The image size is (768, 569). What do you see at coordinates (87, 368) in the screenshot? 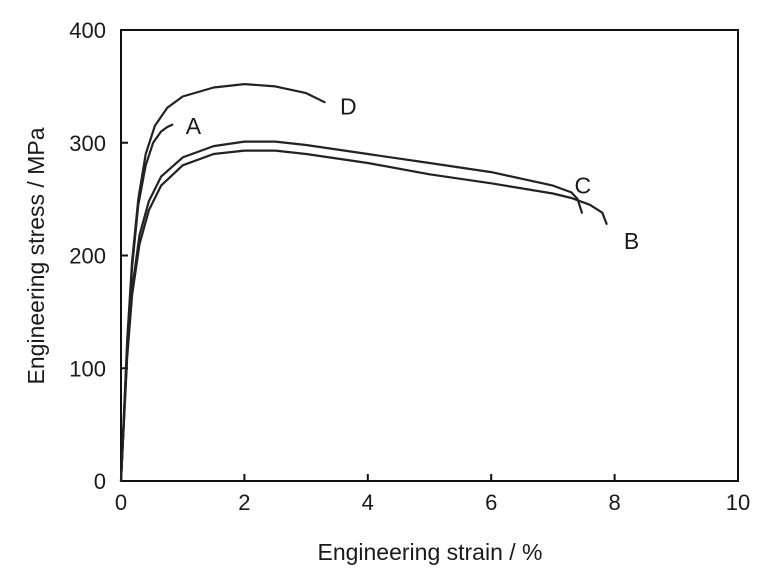
I see `y-tick-label: 100` at bounding box center [87, 368].